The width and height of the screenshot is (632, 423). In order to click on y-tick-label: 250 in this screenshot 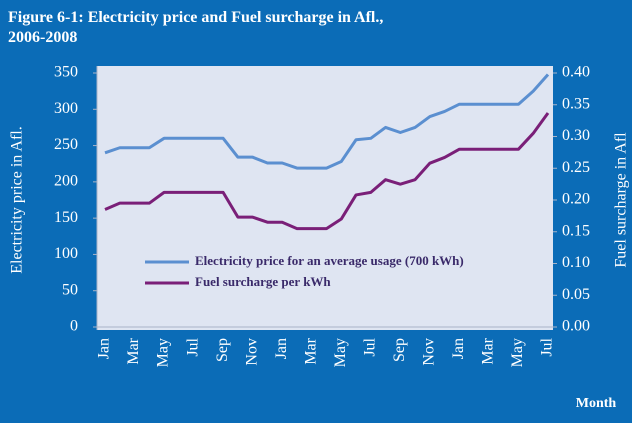, I will do `click(66, 144)`.